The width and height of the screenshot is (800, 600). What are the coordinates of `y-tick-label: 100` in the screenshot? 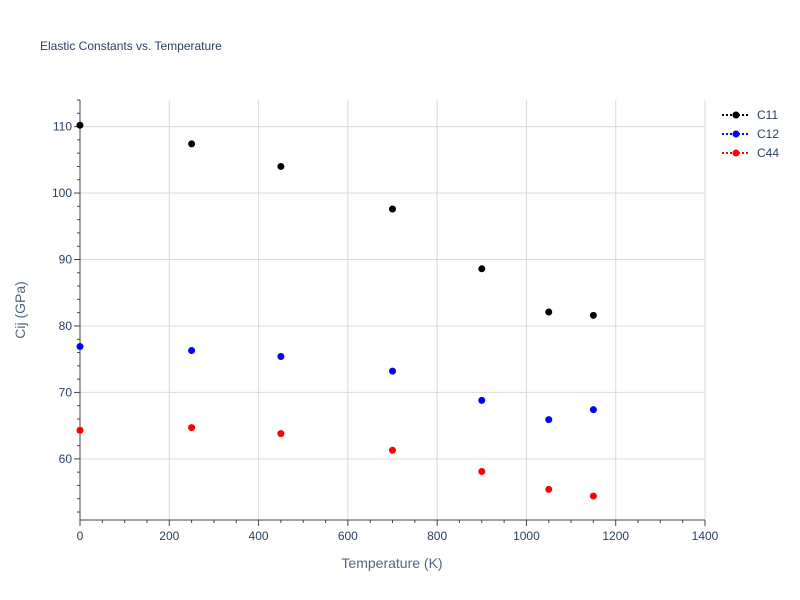 It's located at (62, 193).